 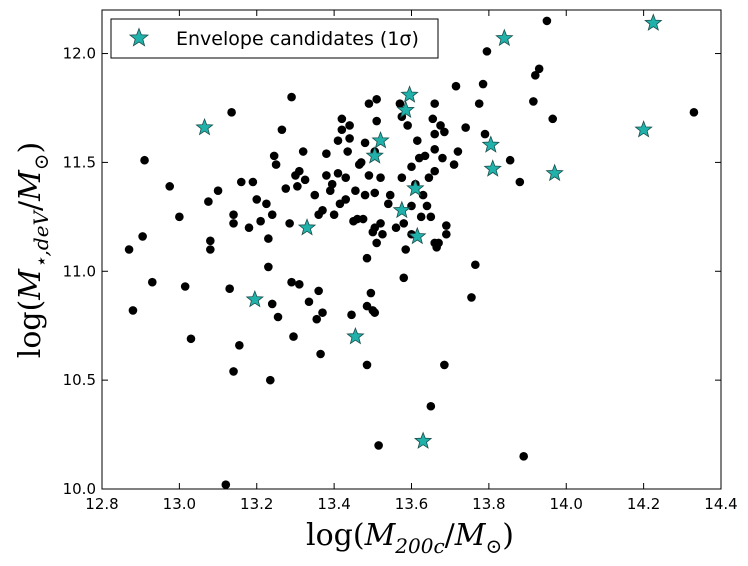 I want to click on legend-label: Envelope candidates (1σ), so click(x=297, y=39).